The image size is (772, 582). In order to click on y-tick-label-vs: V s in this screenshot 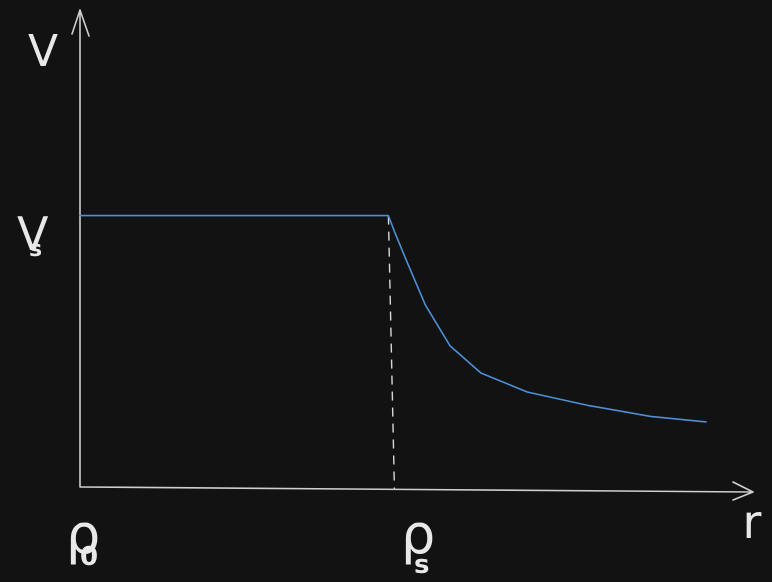, I will do `click(33, 234)`.